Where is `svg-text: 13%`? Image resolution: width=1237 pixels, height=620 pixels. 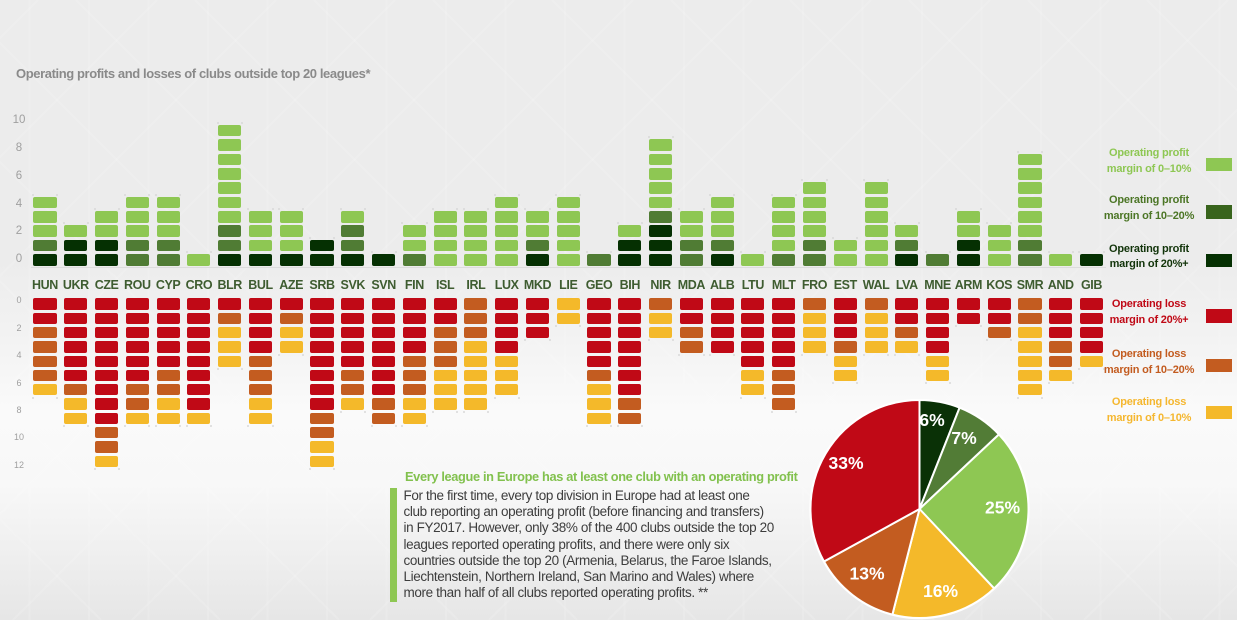
svg-text: 13% is located at coordinates (866, 574).